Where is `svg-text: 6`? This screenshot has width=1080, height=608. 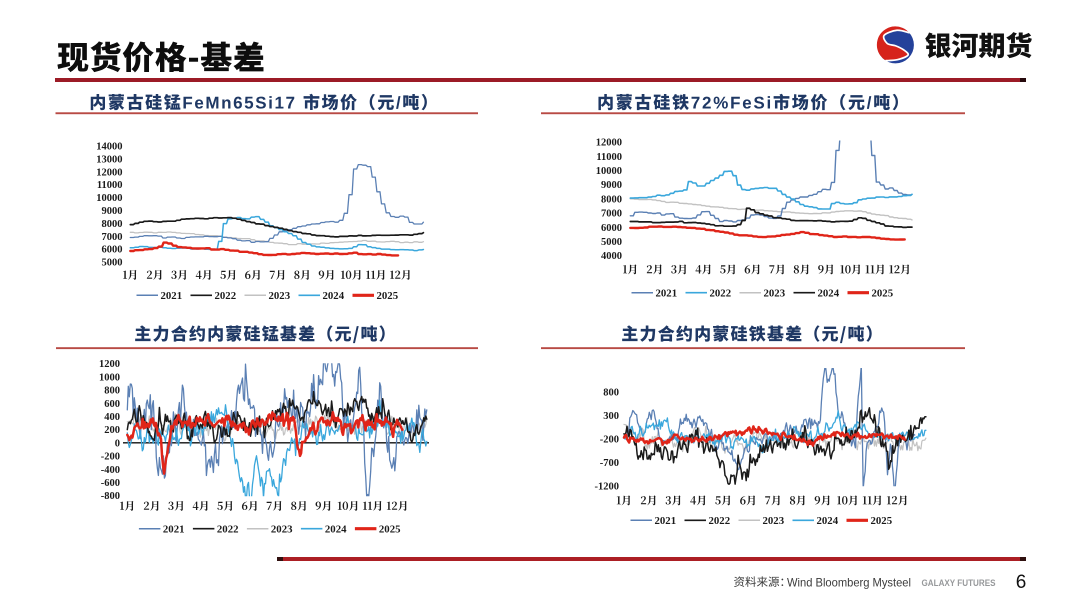 svg-text: 6 is located at coordinates (1021, 582).